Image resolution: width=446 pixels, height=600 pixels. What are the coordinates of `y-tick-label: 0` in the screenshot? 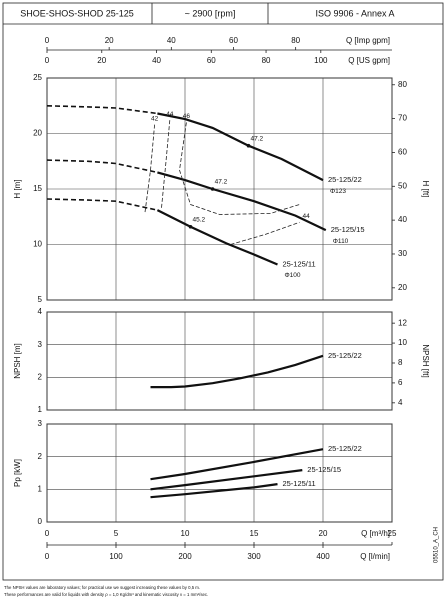 It's located at (40, 521).